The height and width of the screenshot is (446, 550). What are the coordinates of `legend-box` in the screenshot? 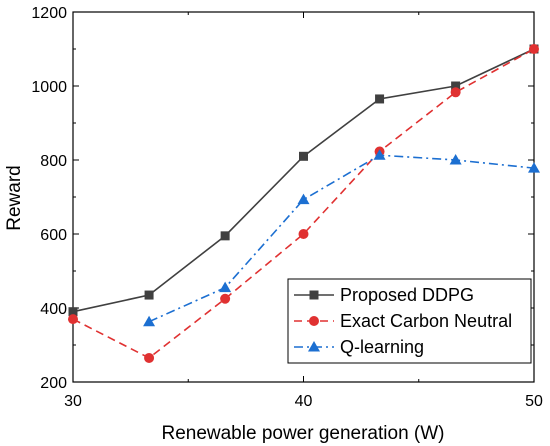 It's located at (409, 321).